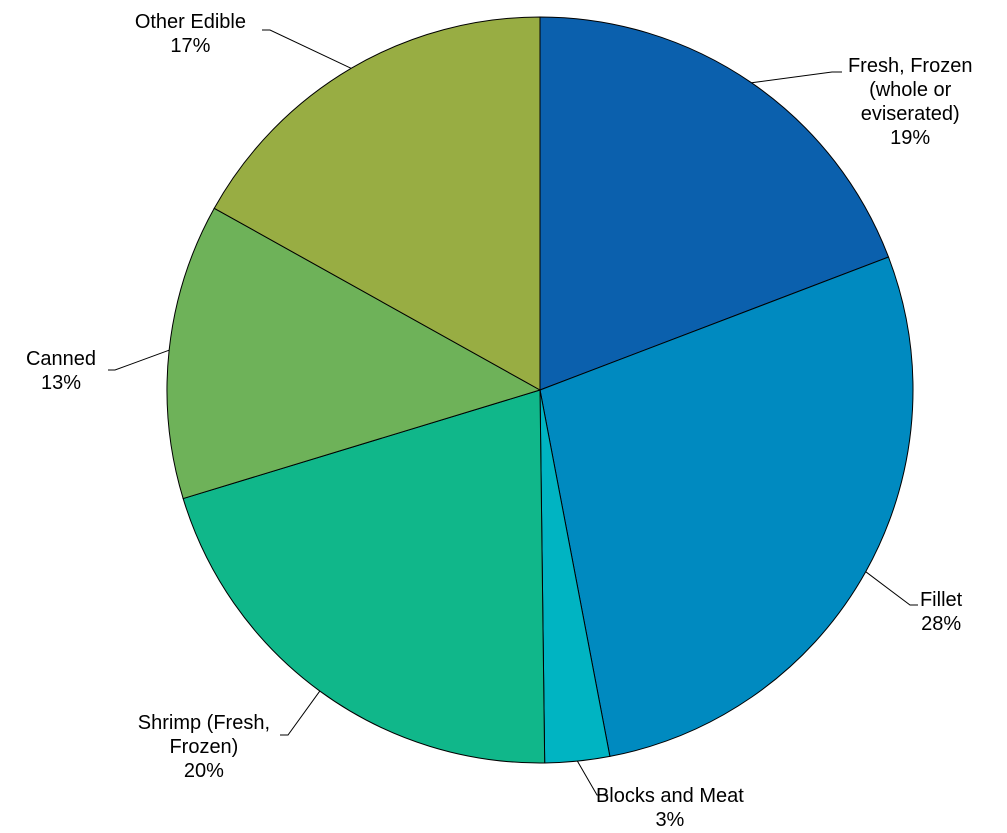 Image resolution: width=1007 pixels, height=833 pixels. I want to click on slice-percent: 20%, so click(204, 771).